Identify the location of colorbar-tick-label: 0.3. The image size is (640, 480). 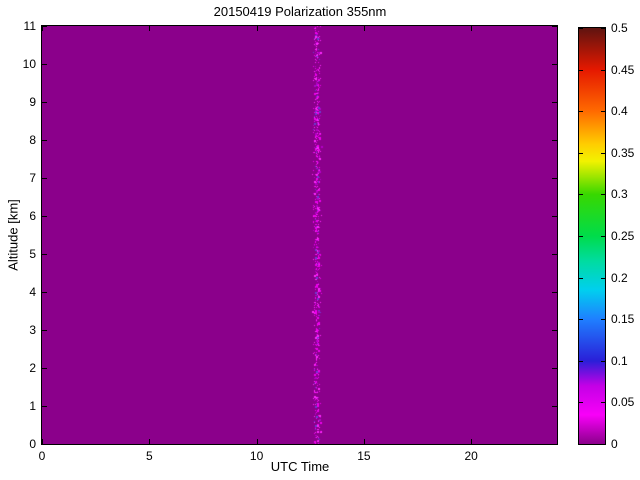
(619, 194).